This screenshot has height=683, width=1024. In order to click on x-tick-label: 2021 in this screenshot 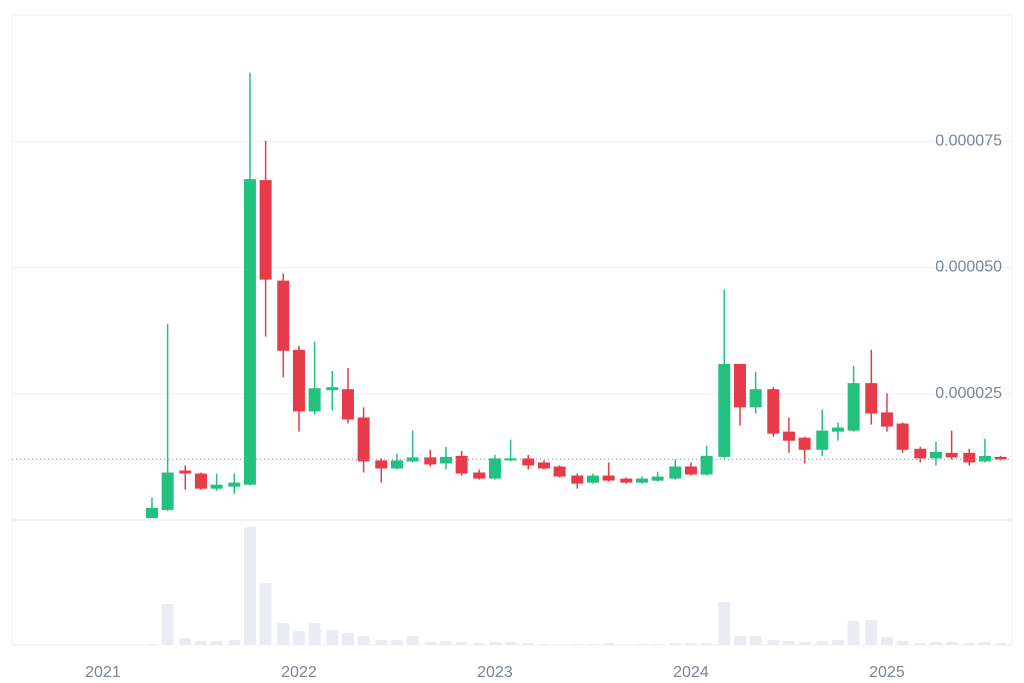, I will do `click(103, 672)`.